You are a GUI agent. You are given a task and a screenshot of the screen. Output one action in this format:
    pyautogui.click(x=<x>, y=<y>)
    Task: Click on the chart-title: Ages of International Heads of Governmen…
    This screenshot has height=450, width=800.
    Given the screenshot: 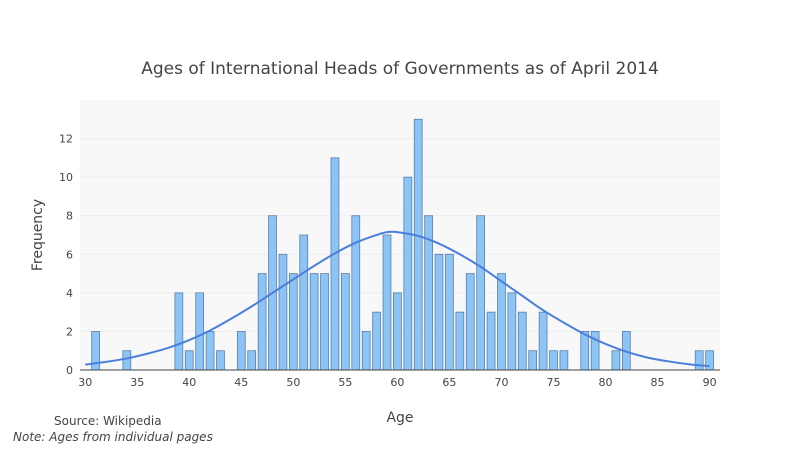 What is the action you would take?
    pyautogui.click(x=400, y=69)
    